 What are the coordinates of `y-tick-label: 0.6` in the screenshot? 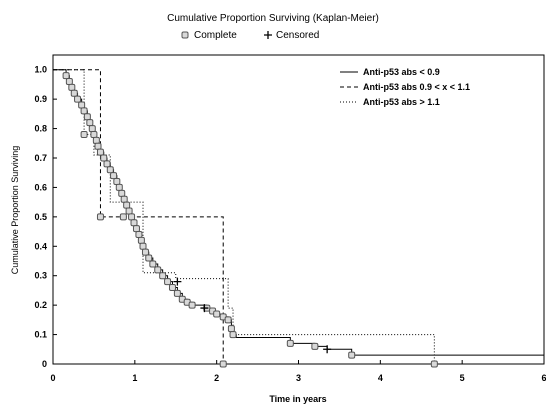 It's located at (40, 187).